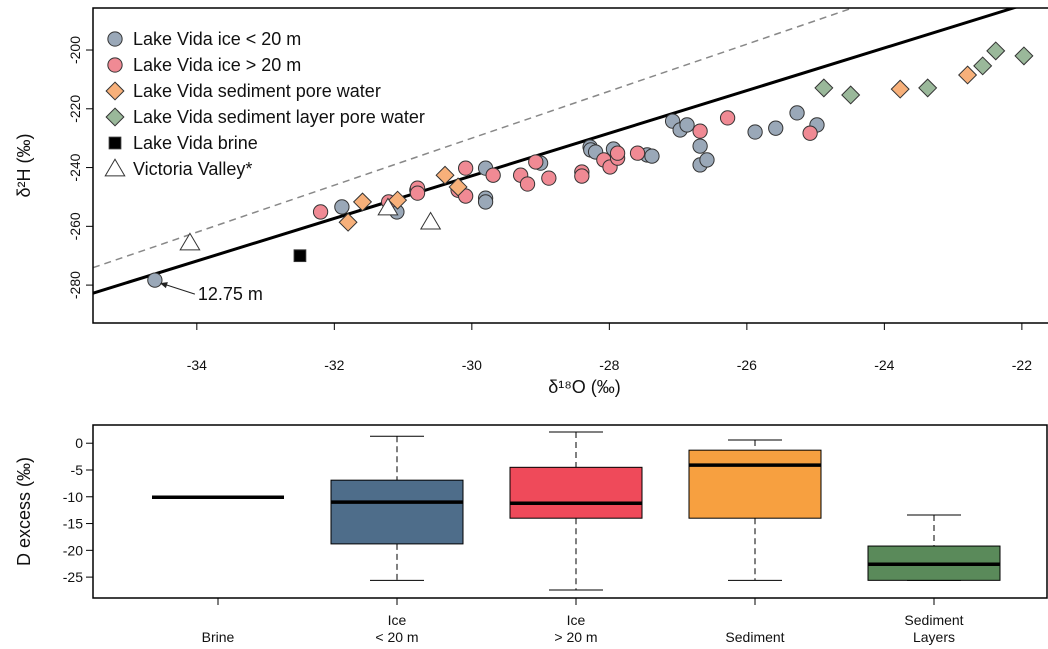  Describe the element at coordinates (934, 628) in the screenshot. I see `x-tick-label: Sediment Layers` at that location.